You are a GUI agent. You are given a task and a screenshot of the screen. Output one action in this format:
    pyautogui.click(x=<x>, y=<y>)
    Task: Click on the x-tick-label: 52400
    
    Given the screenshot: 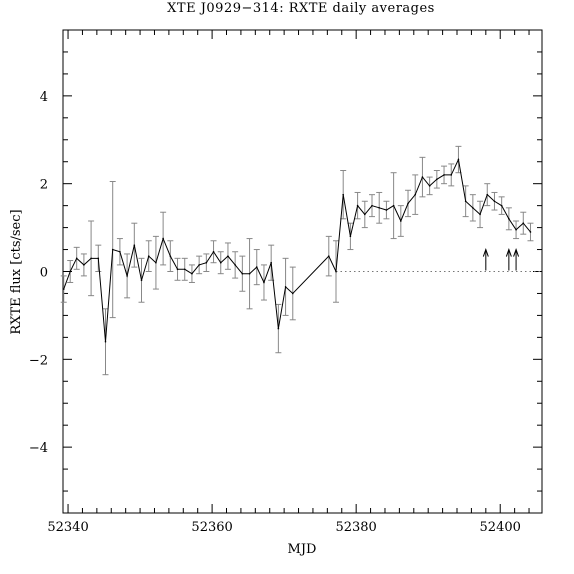 What is the action you would take?
    pyautogui.click(x=500, y=527)
    